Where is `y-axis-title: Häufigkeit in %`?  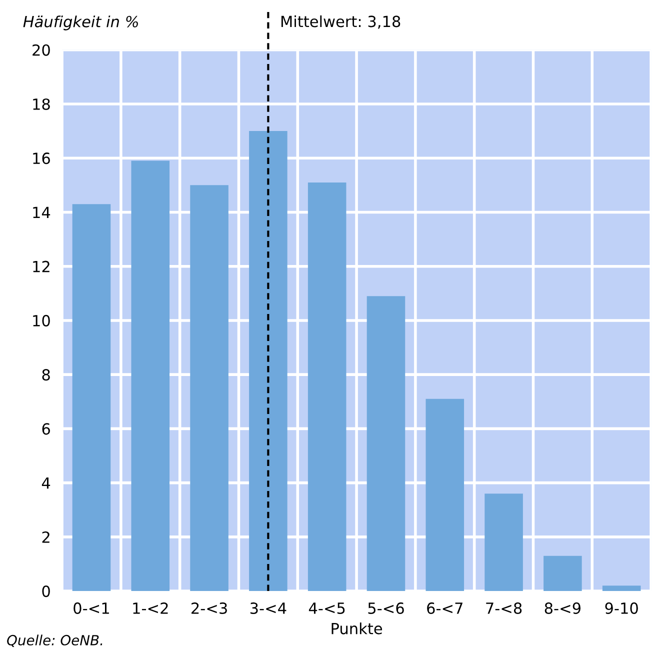
y-axis-title: Häufigkeit in % is located at coordinates (80, 23).